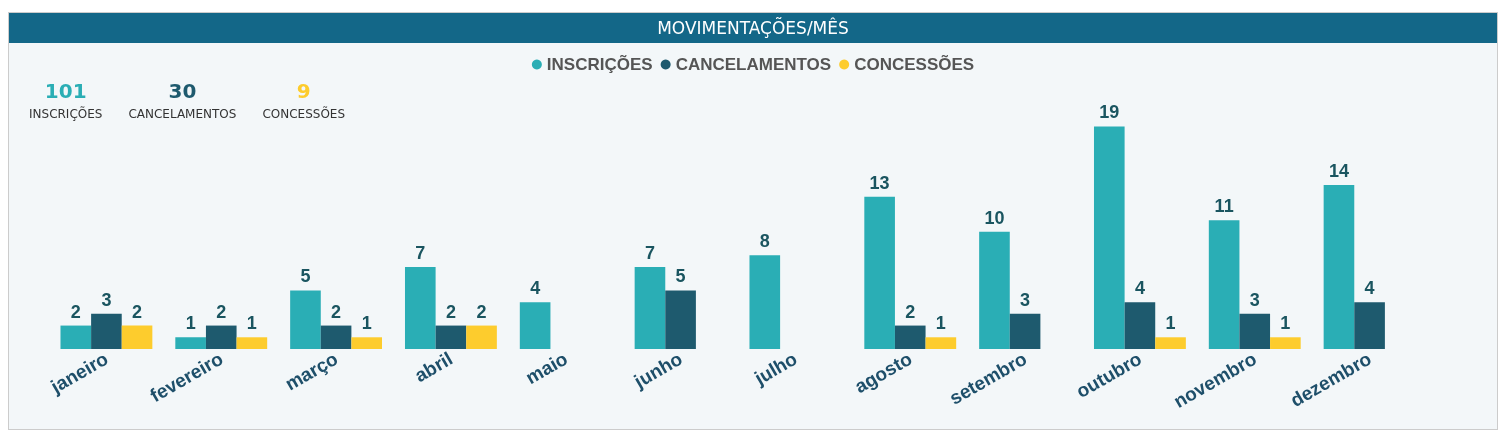  What do you see at coordinates (1224, 206) in the screenshot?
I see `data-label: 11` at bounding box center [1224, 206].